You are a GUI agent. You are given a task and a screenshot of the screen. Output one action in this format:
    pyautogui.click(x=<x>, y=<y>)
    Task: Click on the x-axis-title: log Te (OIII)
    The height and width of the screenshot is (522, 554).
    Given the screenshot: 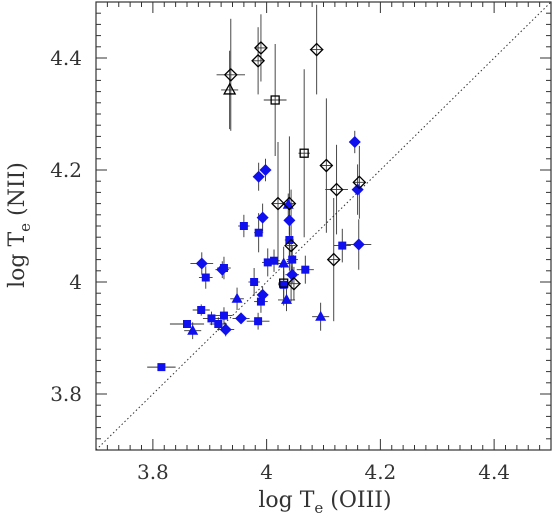 What is the action you would take?
    pyautogui.click(x=324, y=502)
    